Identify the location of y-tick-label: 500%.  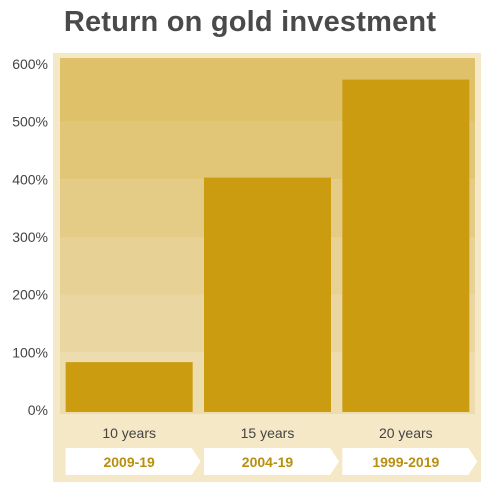
(30, 122).